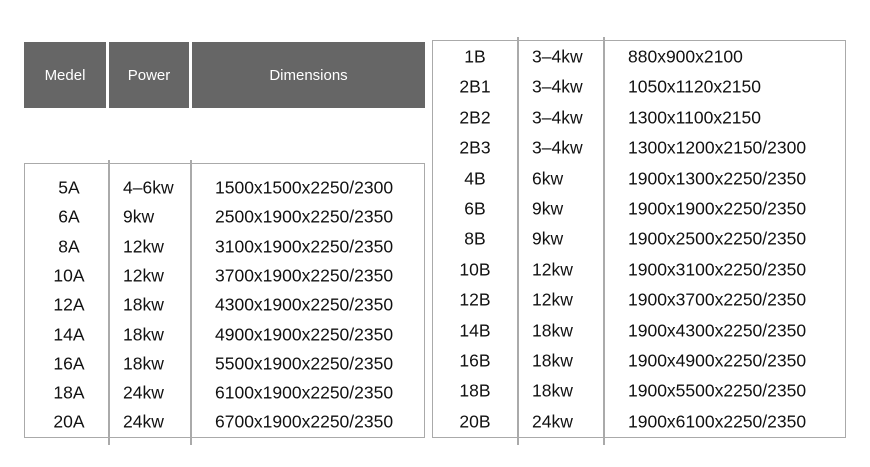 This screenshot has height=467, width=870. Describe the element at coordinates (685, 56) in the screenshot. I see `dimensions-cell: 880x900x2100` at that location.